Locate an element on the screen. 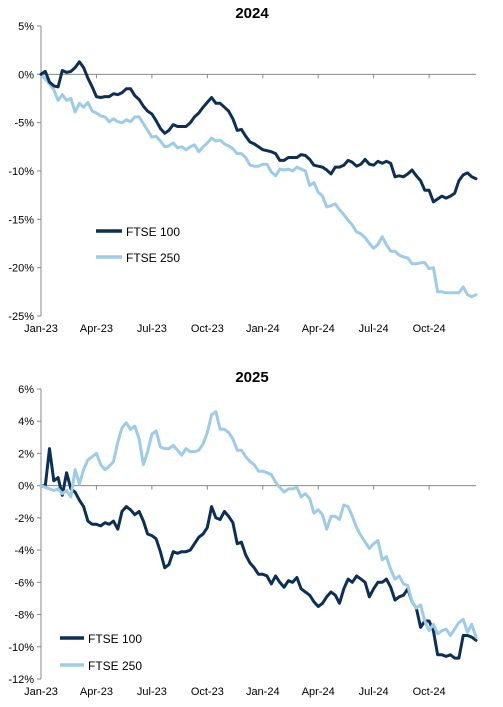 The width and height of the screenshot is (503, 707). y-tick-label: -6% is located at coordinates (24, 583).